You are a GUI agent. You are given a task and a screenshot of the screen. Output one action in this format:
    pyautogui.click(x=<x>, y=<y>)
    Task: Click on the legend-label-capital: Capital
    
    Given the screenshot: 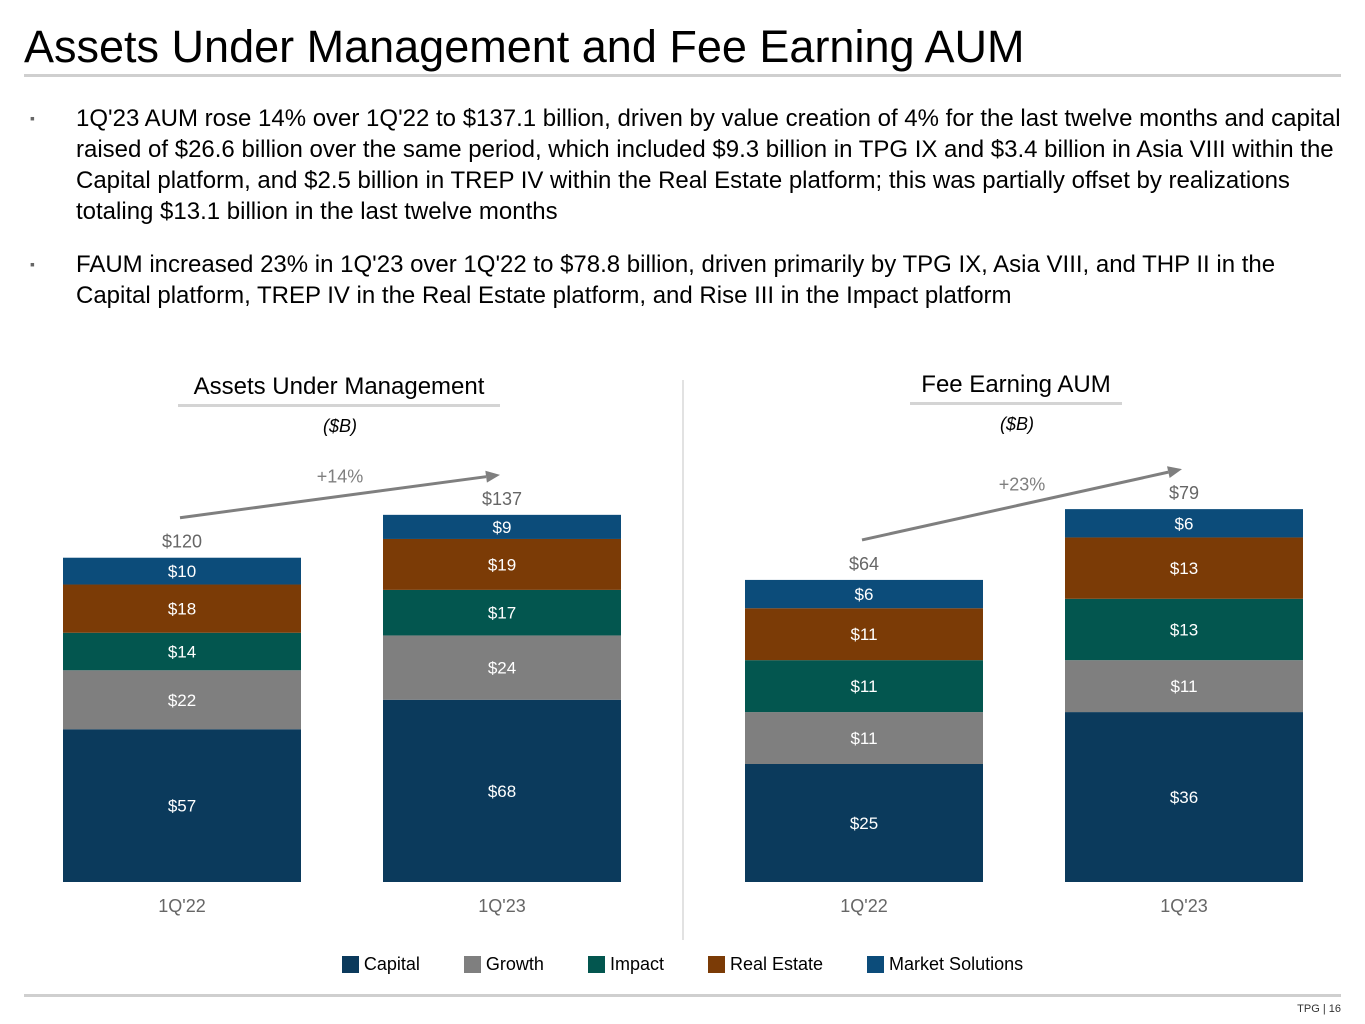 What is the action you would take?
    pyautogui.click(x=391, y=964)
    